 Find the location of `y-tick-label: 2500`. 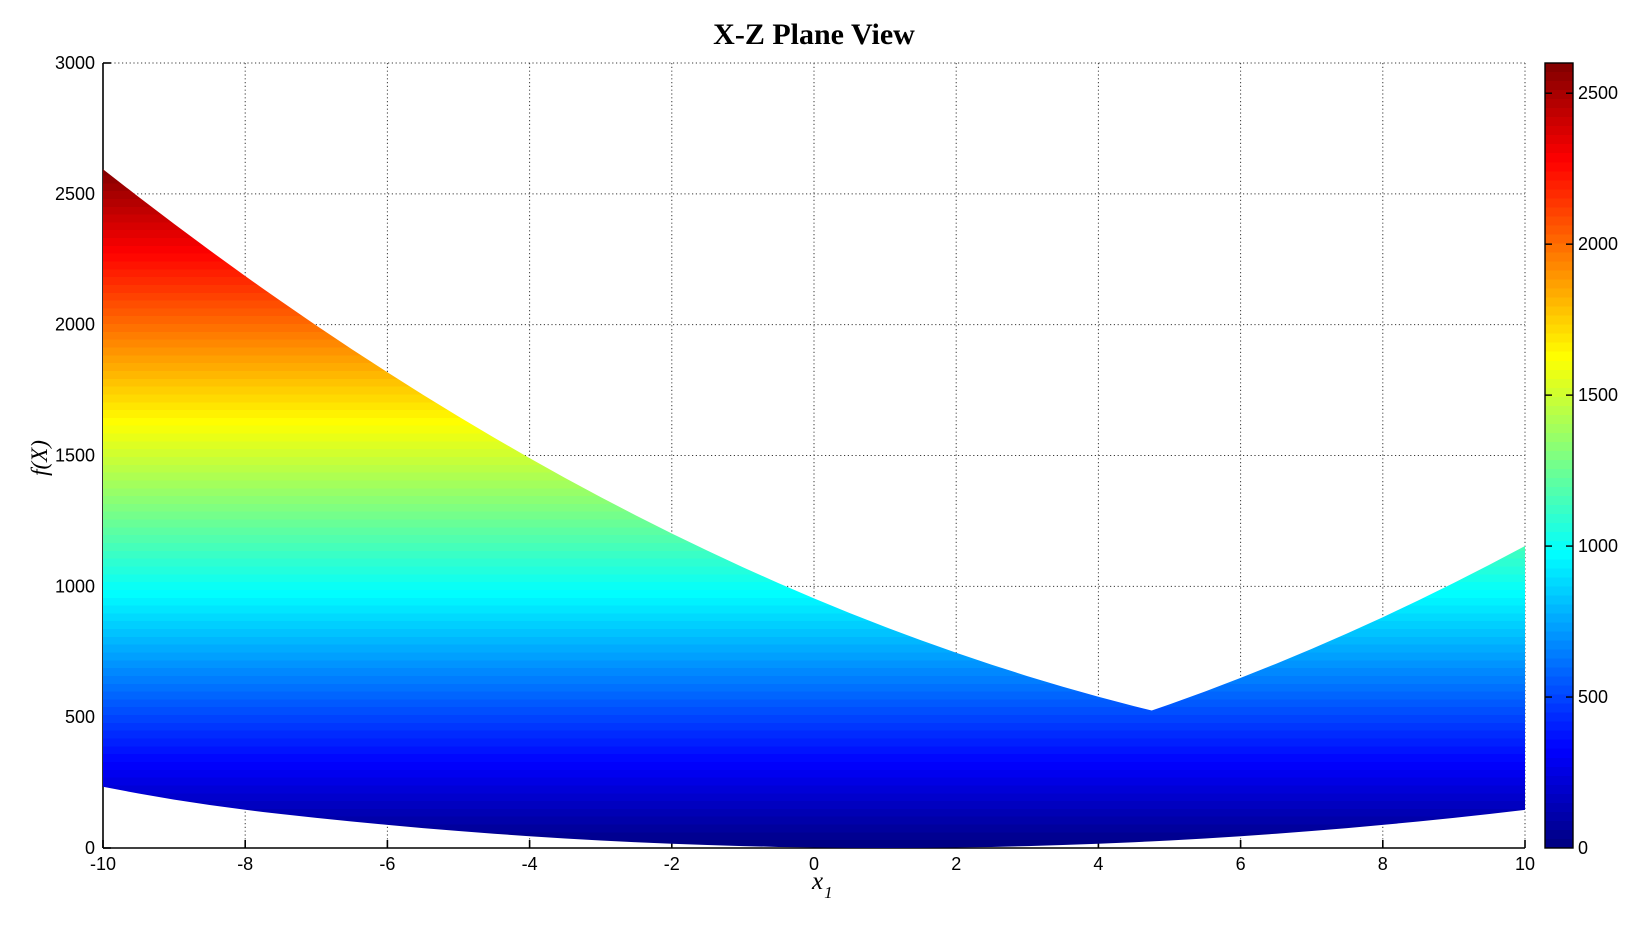

y-tick-label: 2500 is located at coordinates (75, 194).